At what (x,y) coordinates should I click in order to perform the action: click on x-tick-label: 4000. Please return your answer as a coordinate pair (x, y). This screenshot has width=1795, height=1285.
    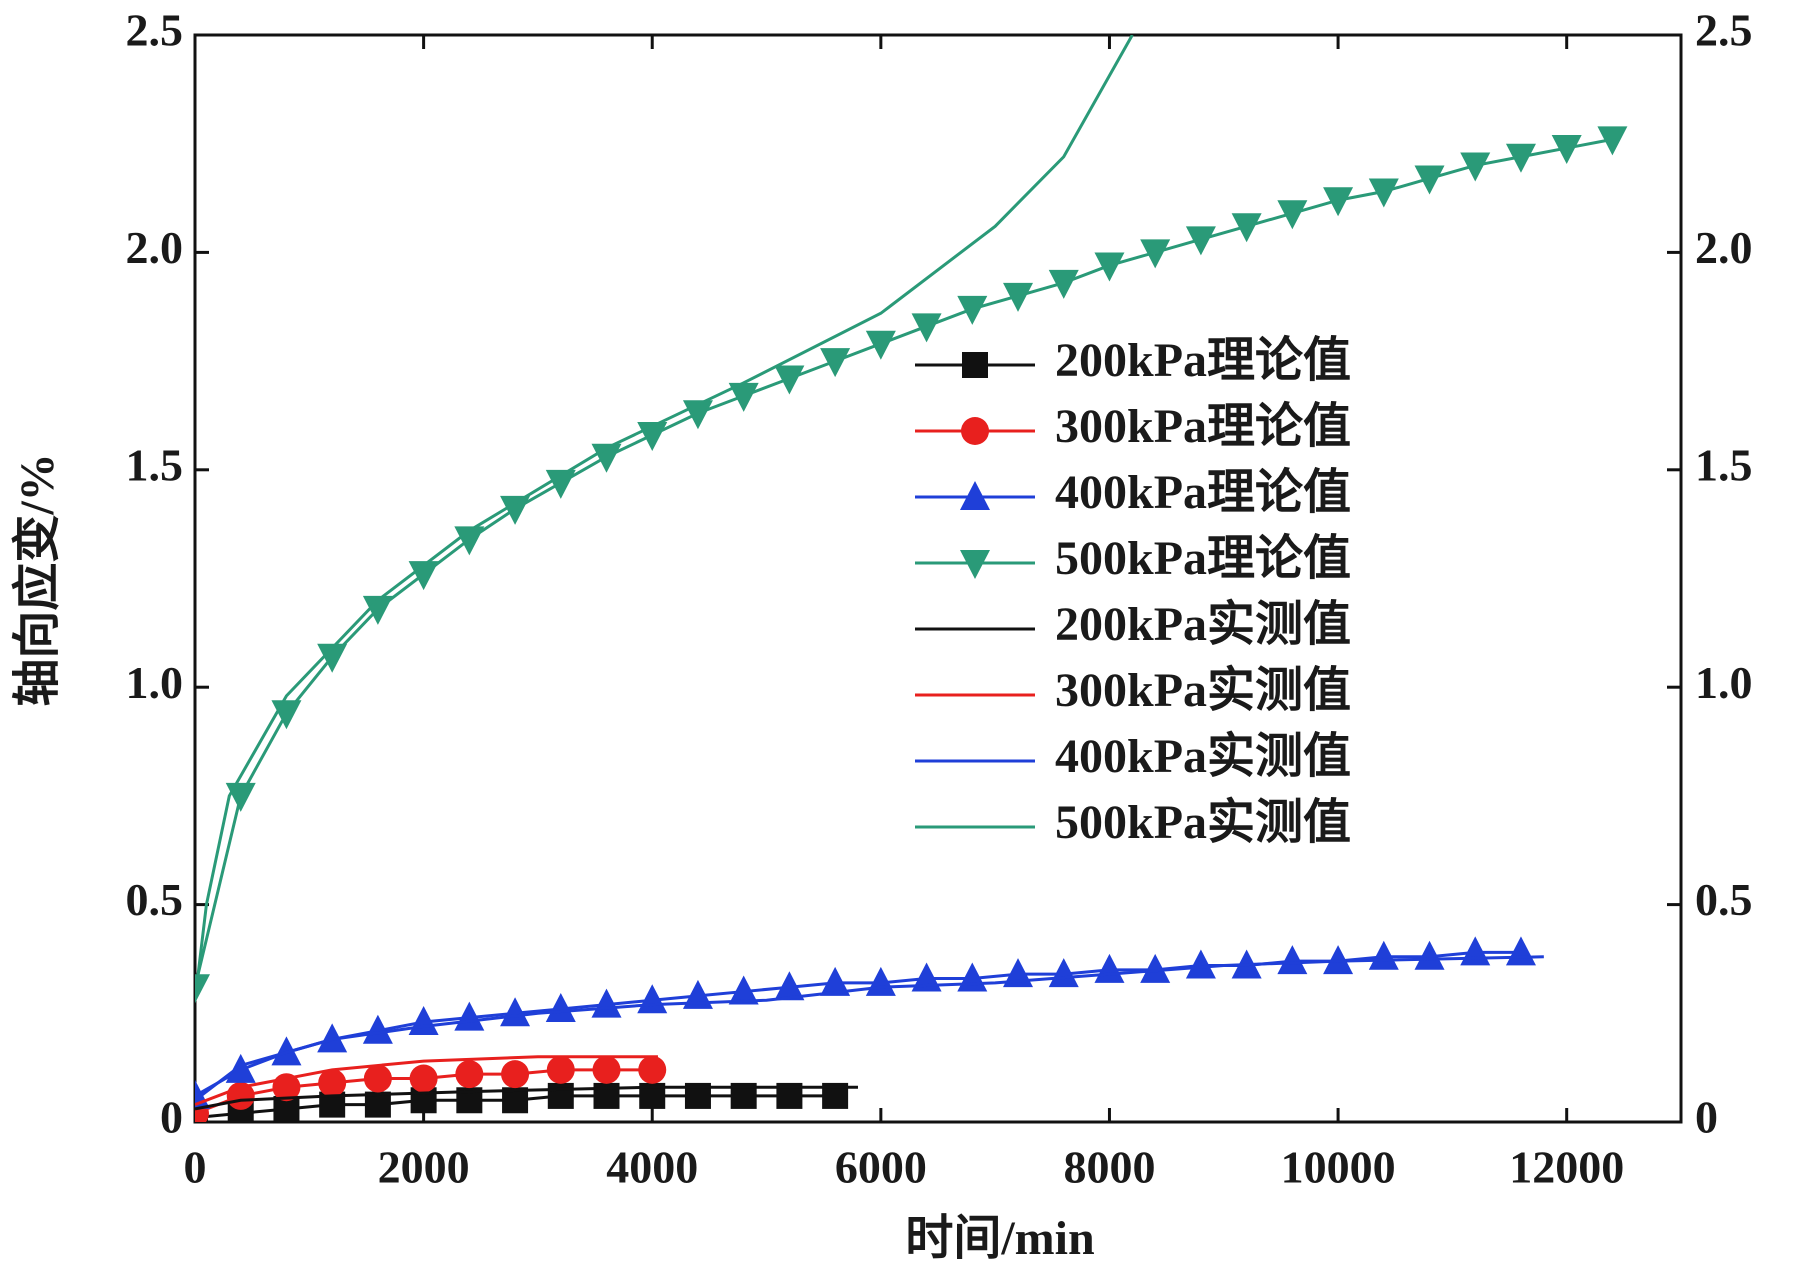
    Looking at the image, I should click on (652, 1167).